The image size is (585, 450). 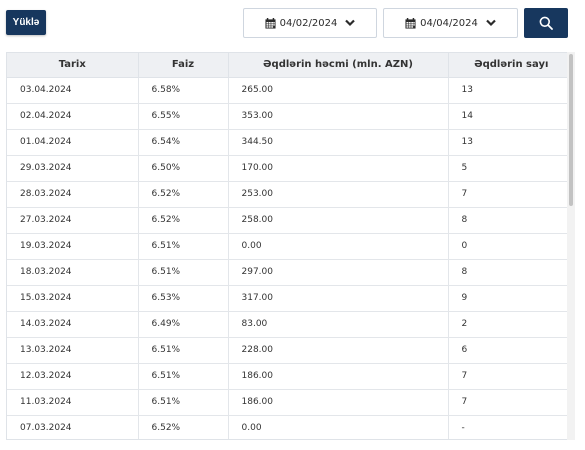 What do you see at coordinates (571, 130) in the screenshot?
I see `scrollbar-thumb` at bounding box center [571, 130].